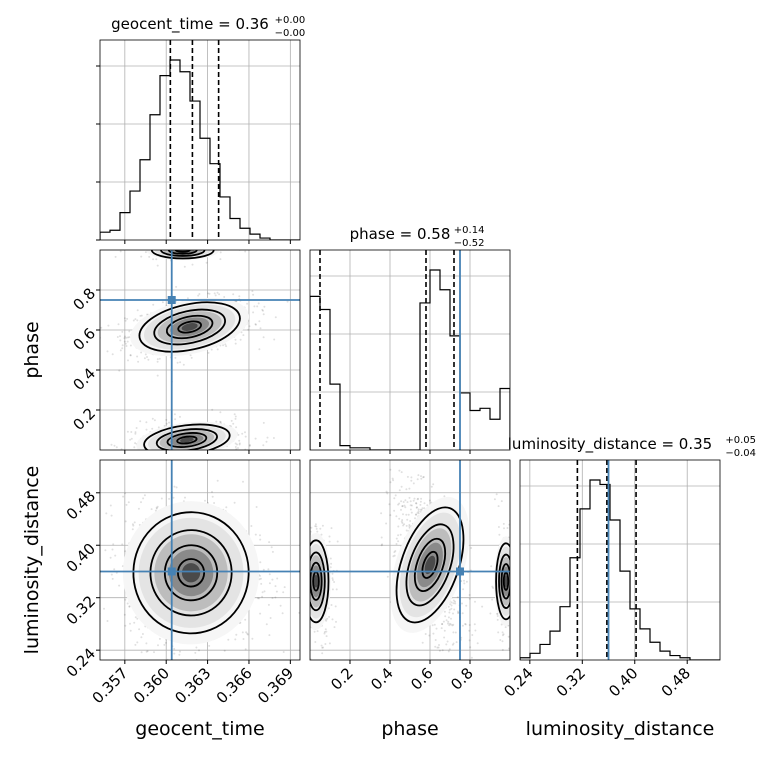  What do you see at coordinates (171, 571) in the screenshot?
I see `truth-marker` at bounding box center [171, 571].